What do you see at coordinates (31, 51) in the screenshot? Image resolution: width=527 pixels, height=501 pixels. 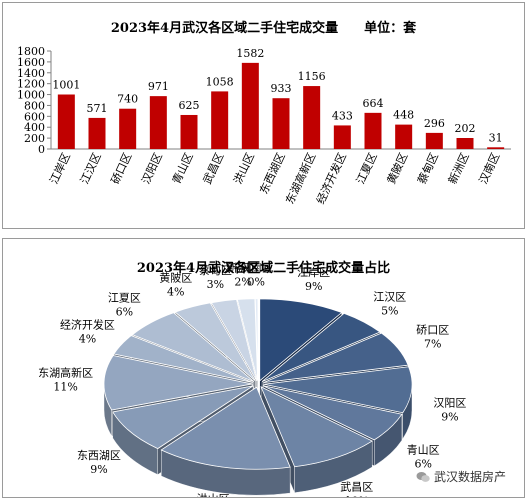 I see `y-tick-label: 1800` at bounding box center [31, 51].